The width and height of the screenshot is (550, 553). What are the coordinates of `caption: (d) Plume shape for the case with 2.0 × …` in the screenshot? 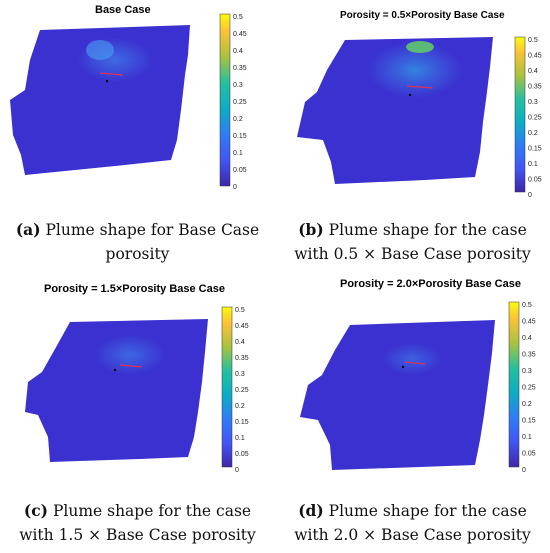 It's located at (412, 523).